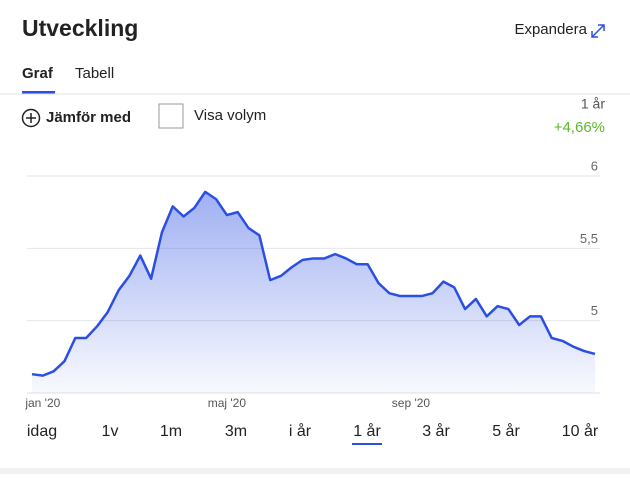  I want to click on range-button: idag, so click(42, 431).